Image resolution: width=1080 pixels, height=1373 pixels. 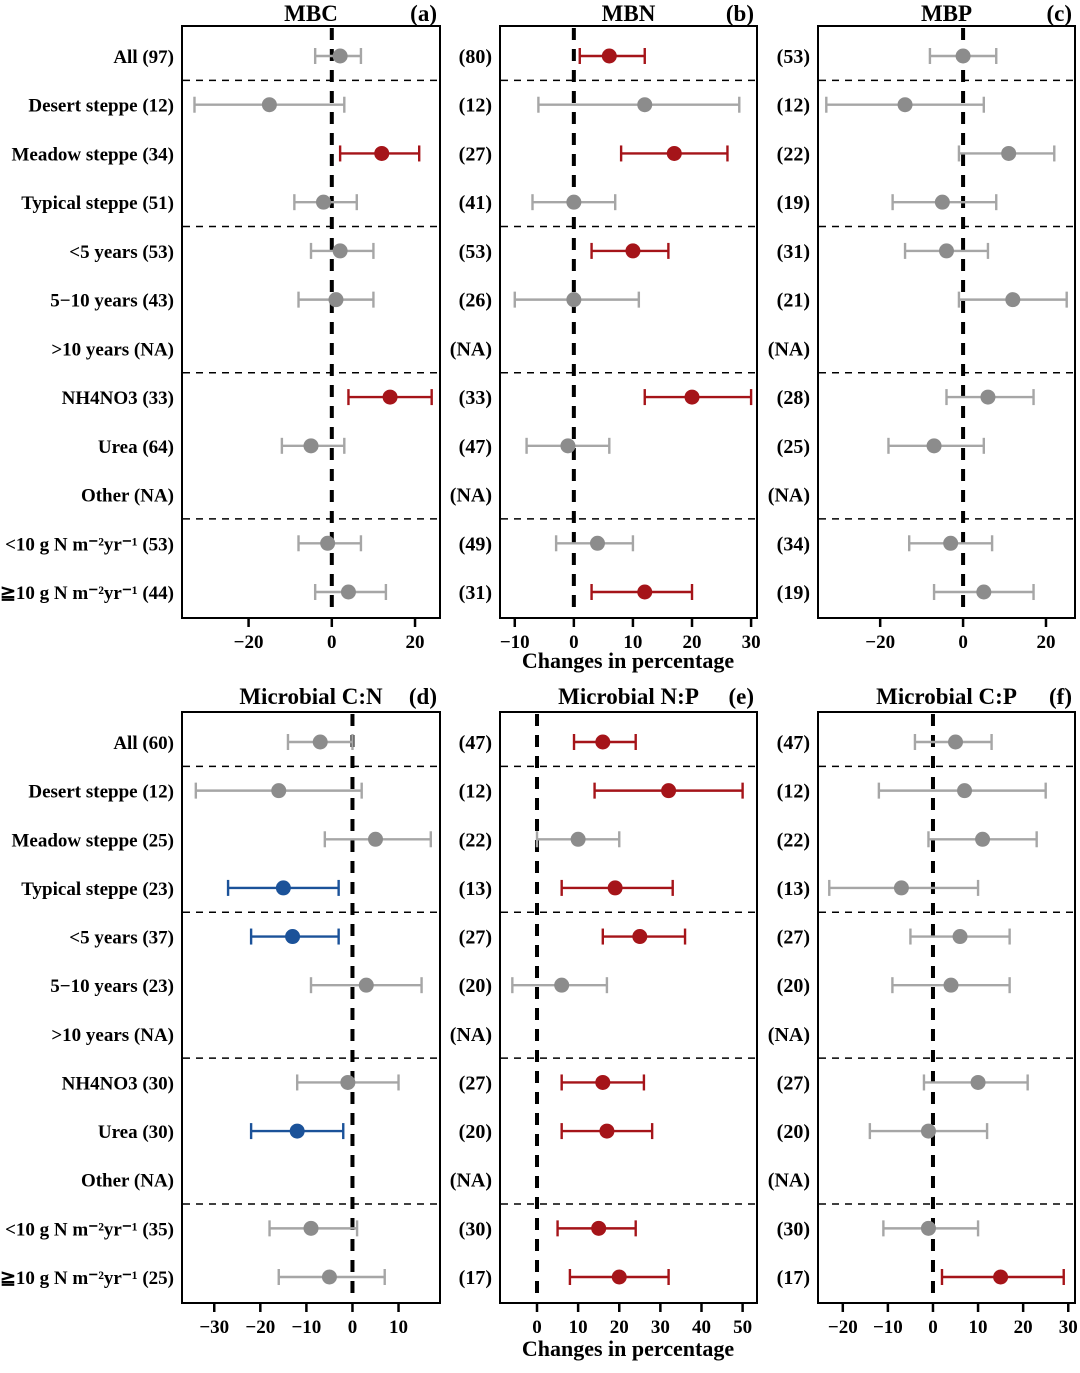 I want to click on row-label: NH4NO3 (30), so click(x=118, y=1083).